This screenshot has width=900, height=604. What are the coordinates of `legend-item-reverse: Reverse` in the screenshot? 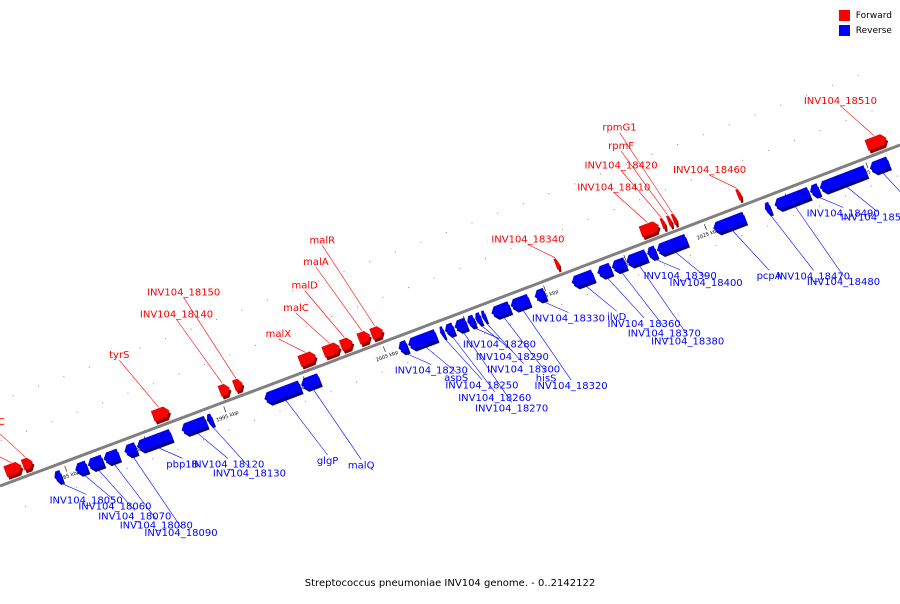 It's located at (865, 30).